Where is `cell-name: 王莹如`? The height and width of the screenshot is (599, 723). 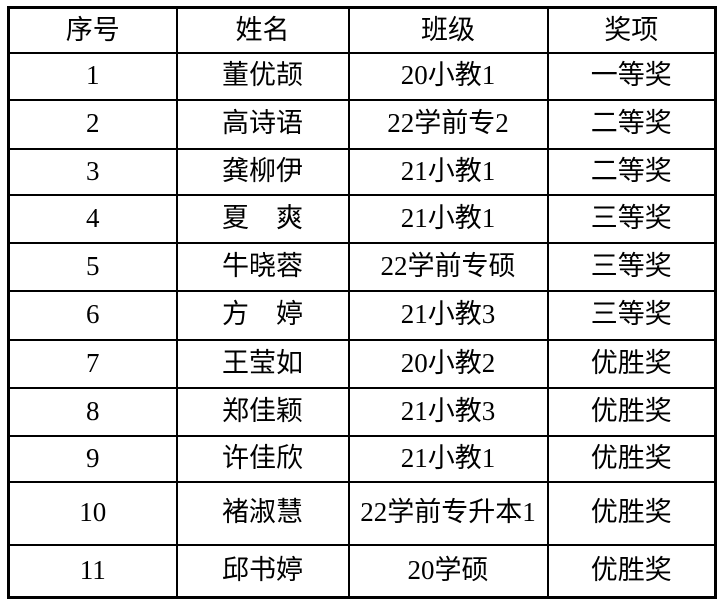
cell-name: 王莹如 is located at coordinates (262, 363).